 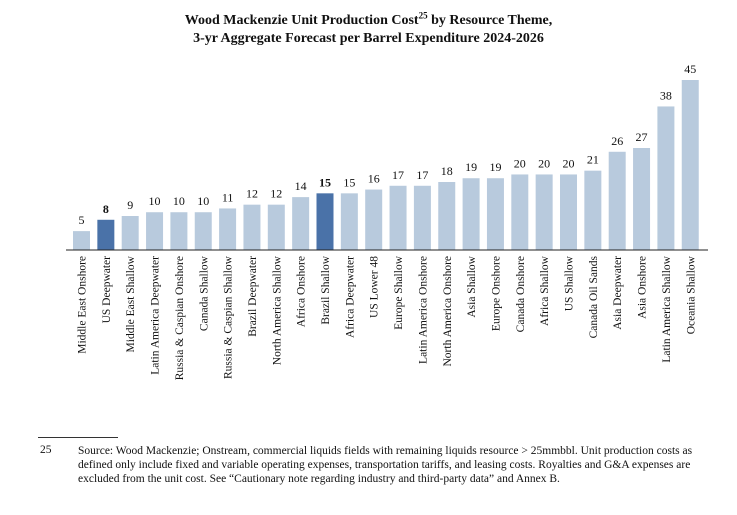 I want to click on category-label-asia-deepwater: Asia Deepwater, so click(x=618, y=293).